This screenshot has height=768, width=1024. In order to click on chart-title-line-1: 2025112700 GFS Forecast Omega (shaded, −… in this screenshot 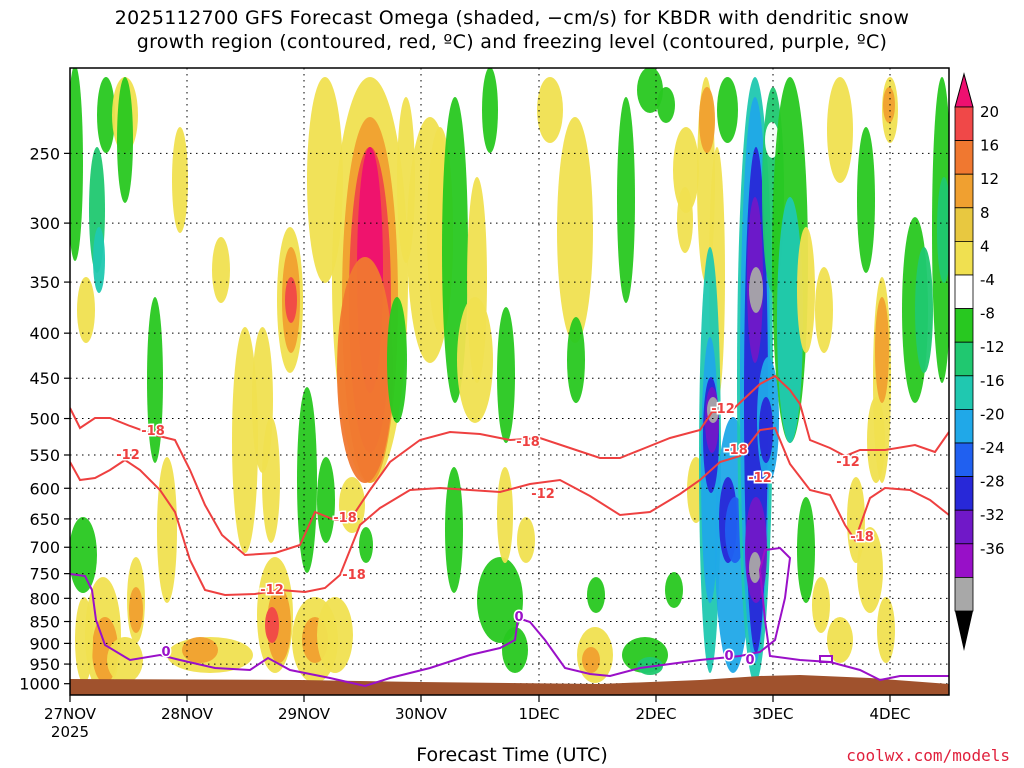, I will do `click(512, 18)`.